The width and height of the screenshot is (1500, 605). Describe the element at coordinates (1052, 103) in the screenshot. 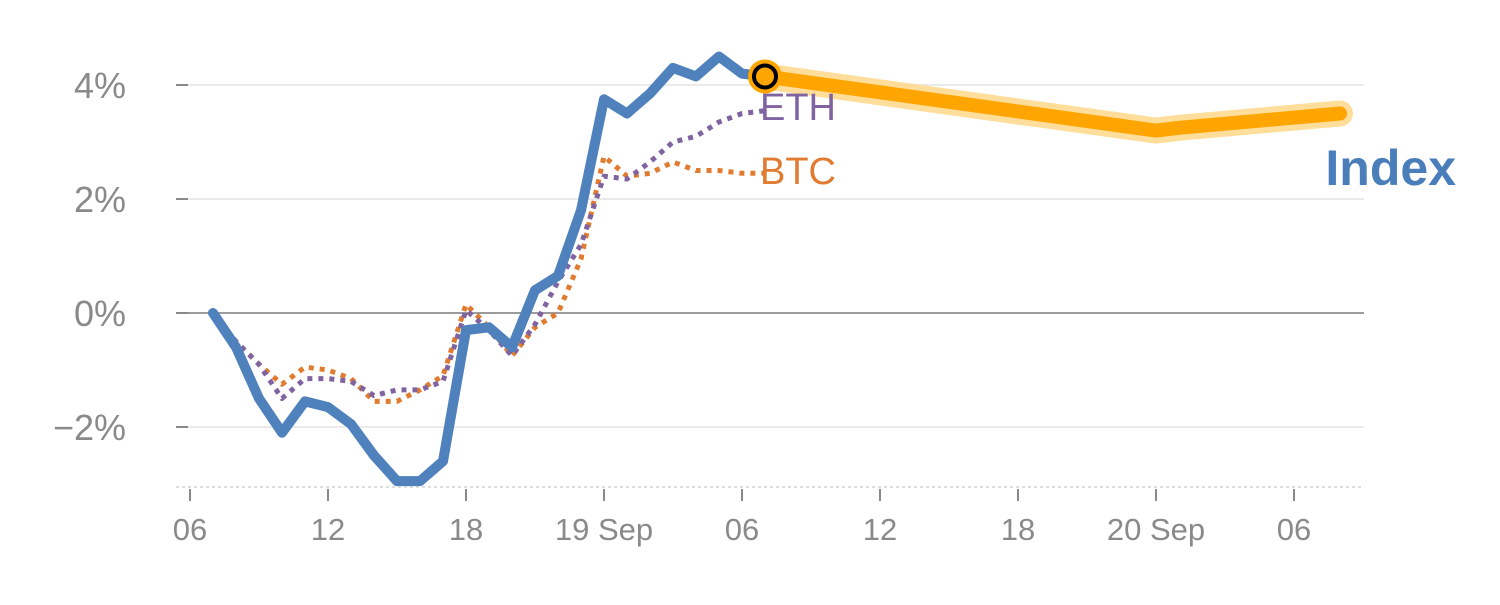

I see `series-line-index-forecast` at that location.